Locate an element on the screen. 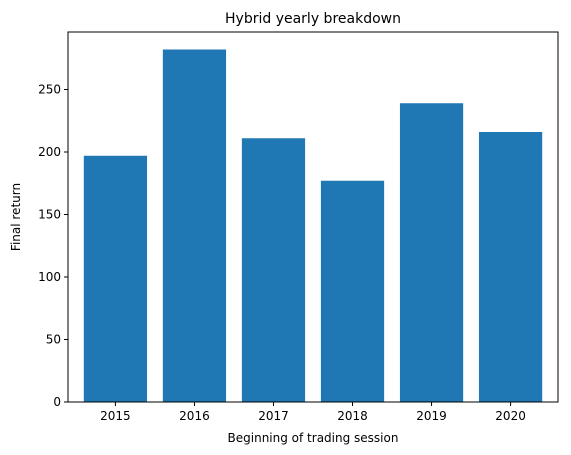  x-tick-label: 2017 is located at coordinates (273, 416).